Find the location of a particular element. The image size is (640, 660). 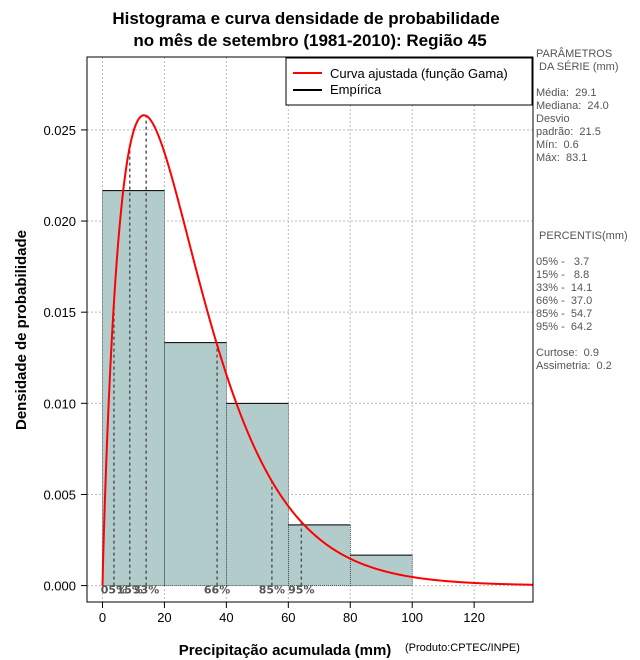

x-tick-label: 80 is located at coordinates (350, 617).